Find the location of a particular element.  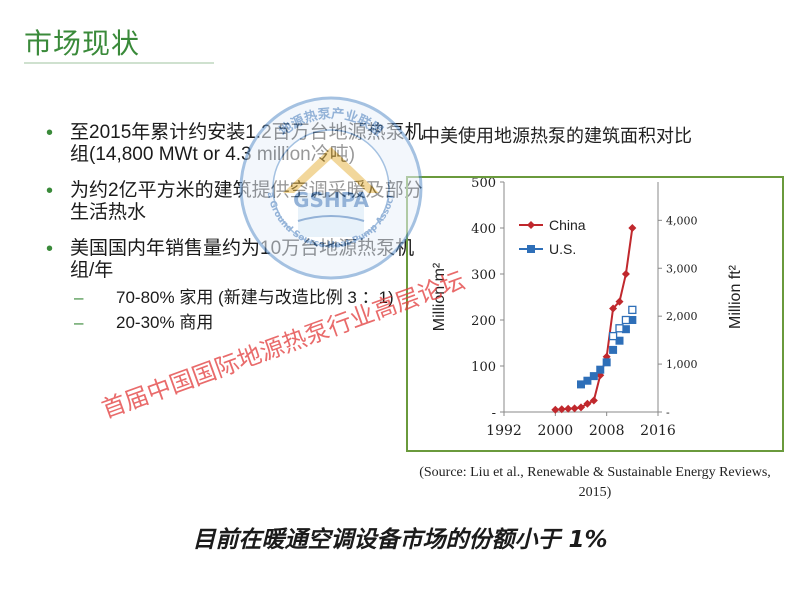

y2-tick-label: 3,000 is located at coordinates (682, 268).